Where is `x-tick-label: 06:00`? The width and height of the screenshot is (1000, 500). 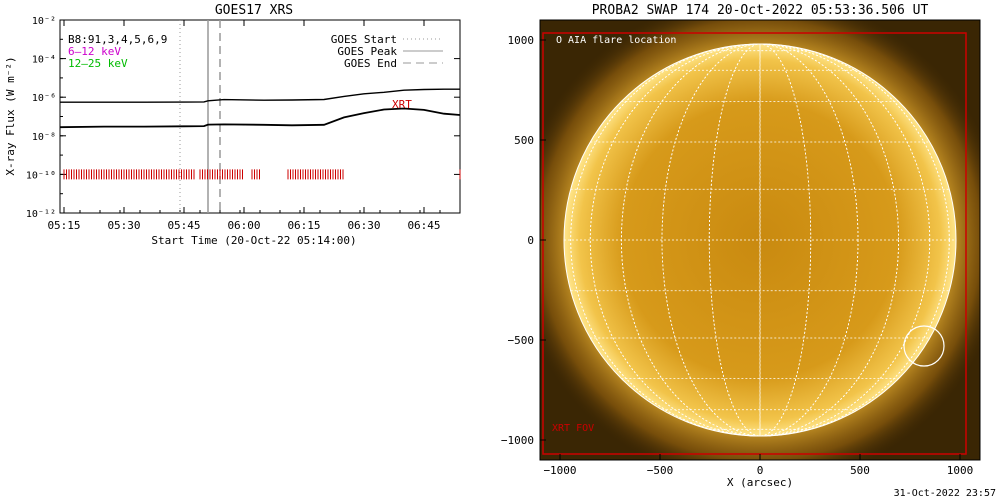
x-tick-label: 06:00 is located at coordinates (243, 225).